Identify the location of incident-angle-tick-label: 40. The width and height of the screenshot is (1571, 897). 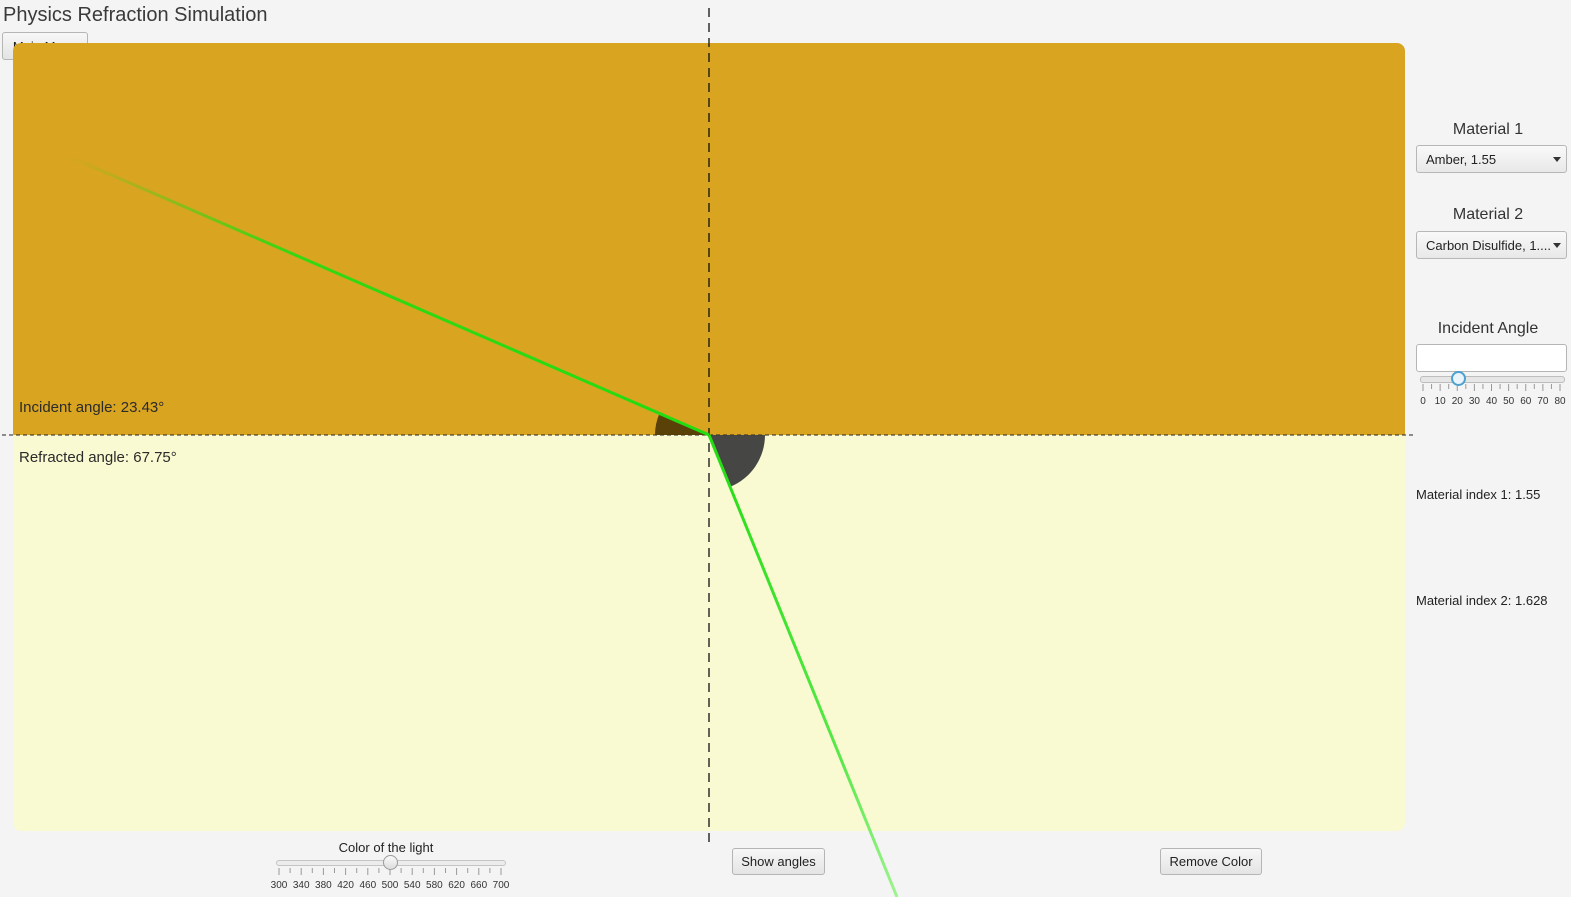
(1491, 401).